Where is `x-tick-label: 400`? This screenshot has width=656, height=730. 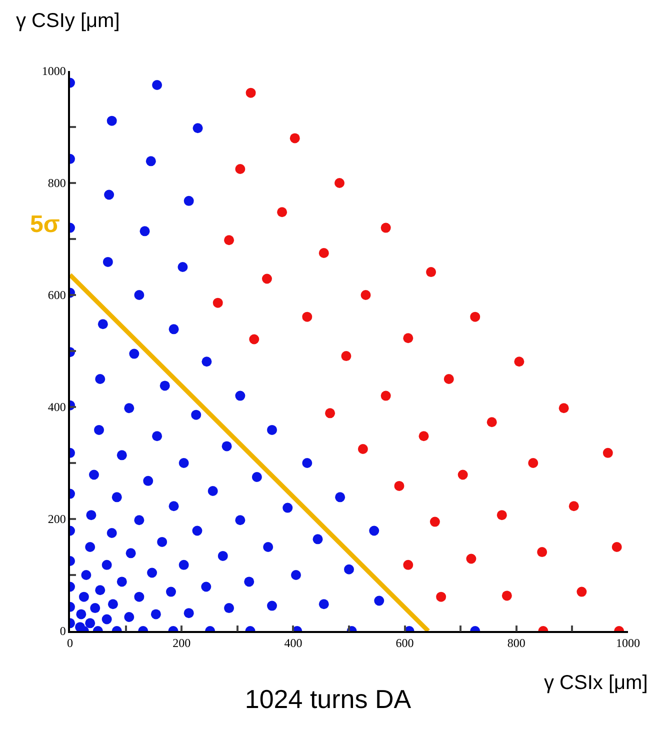
x-tick-label: 400 is located at coordinates (293, 643).